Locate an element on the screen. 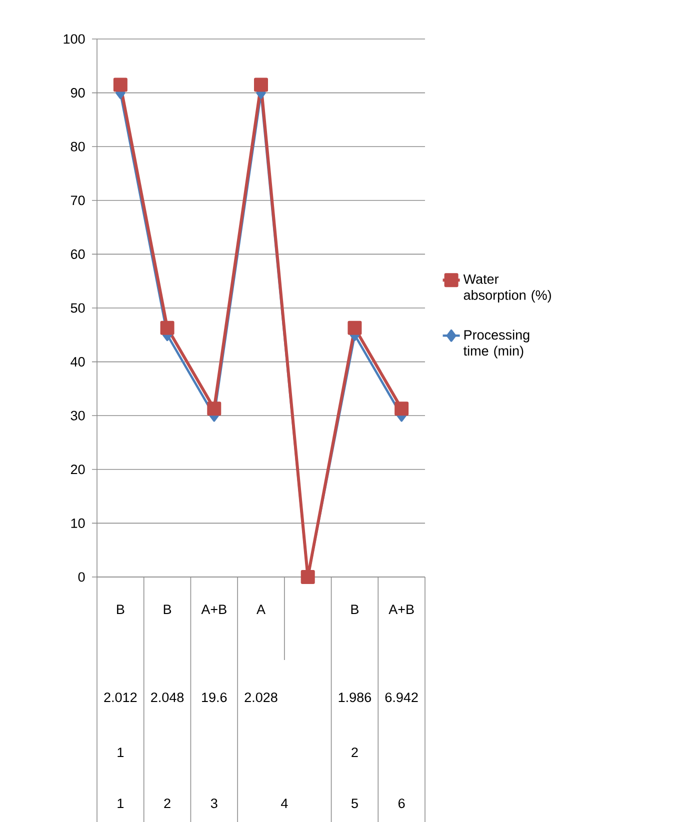  text: 19.6 is located at coordinates (214, 697).